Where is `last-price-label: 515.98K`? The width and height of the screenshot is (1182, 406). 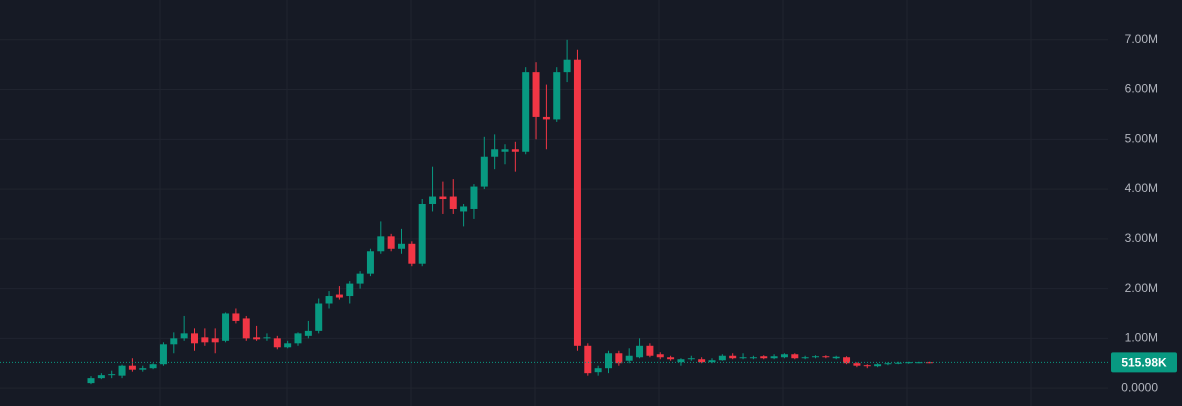 last-price-label: 515.98K is located at coordinates (1144, 363).